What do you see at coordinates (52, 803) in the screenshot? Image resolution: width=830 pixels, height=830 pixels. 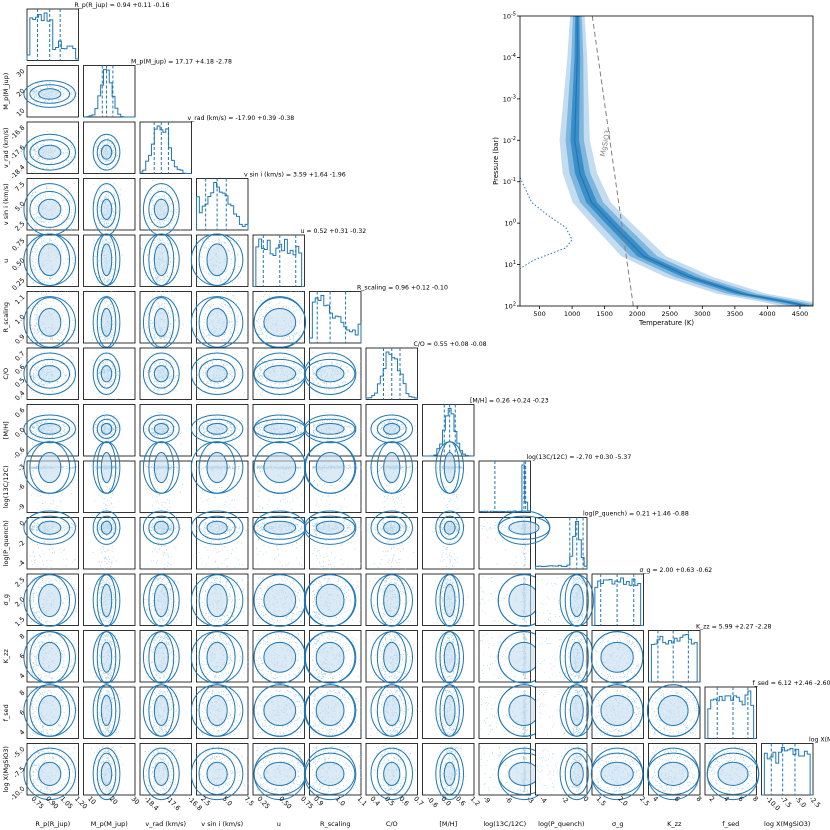 I see `x-tick-label: 0.90` at bounding box center [52, 803].